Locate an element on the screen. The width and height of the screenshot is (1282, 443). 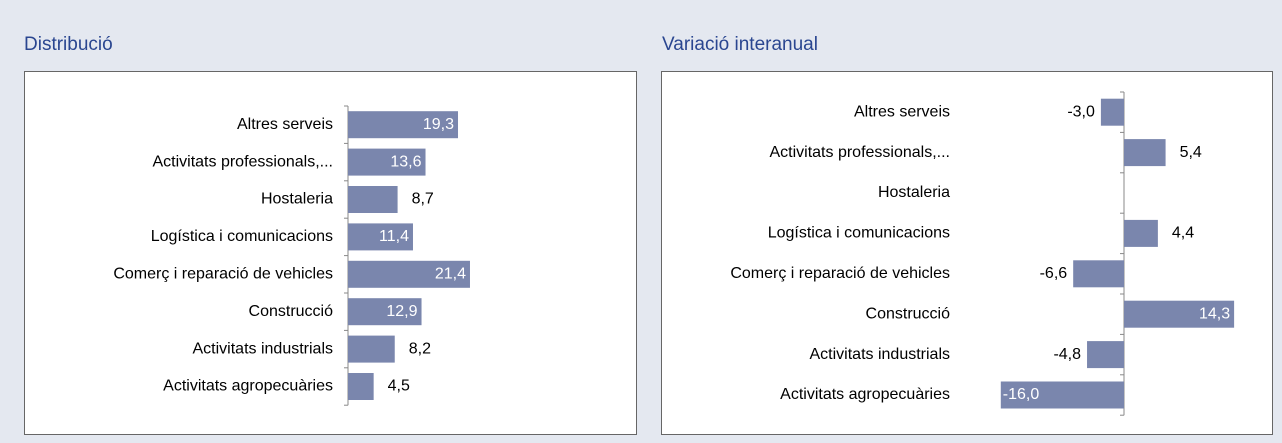
value-label: 5,4 is located at coordinates (1191, 152).